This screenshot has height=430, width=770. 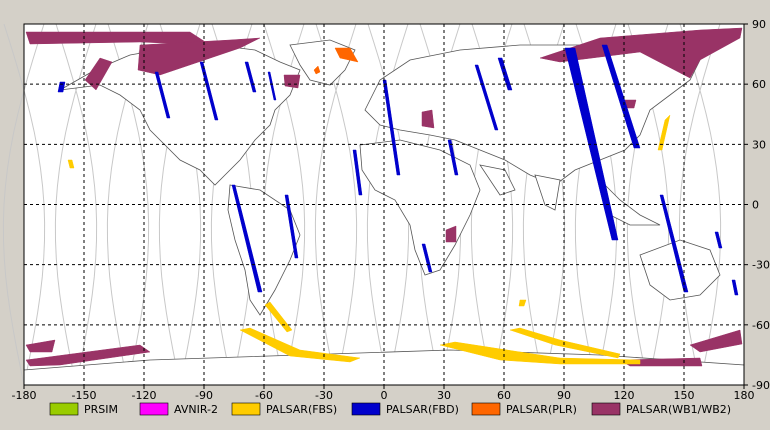 I want to click on y-tick-label: 30, so click(x=759, y=144).